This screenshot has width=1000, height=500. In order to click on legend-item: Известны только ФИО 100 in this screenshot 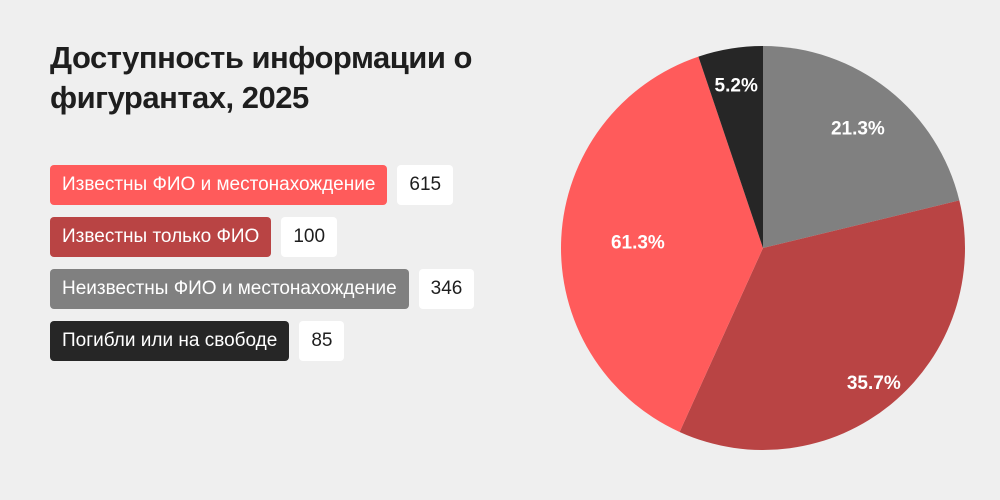, I will do `click(262, 237)`.